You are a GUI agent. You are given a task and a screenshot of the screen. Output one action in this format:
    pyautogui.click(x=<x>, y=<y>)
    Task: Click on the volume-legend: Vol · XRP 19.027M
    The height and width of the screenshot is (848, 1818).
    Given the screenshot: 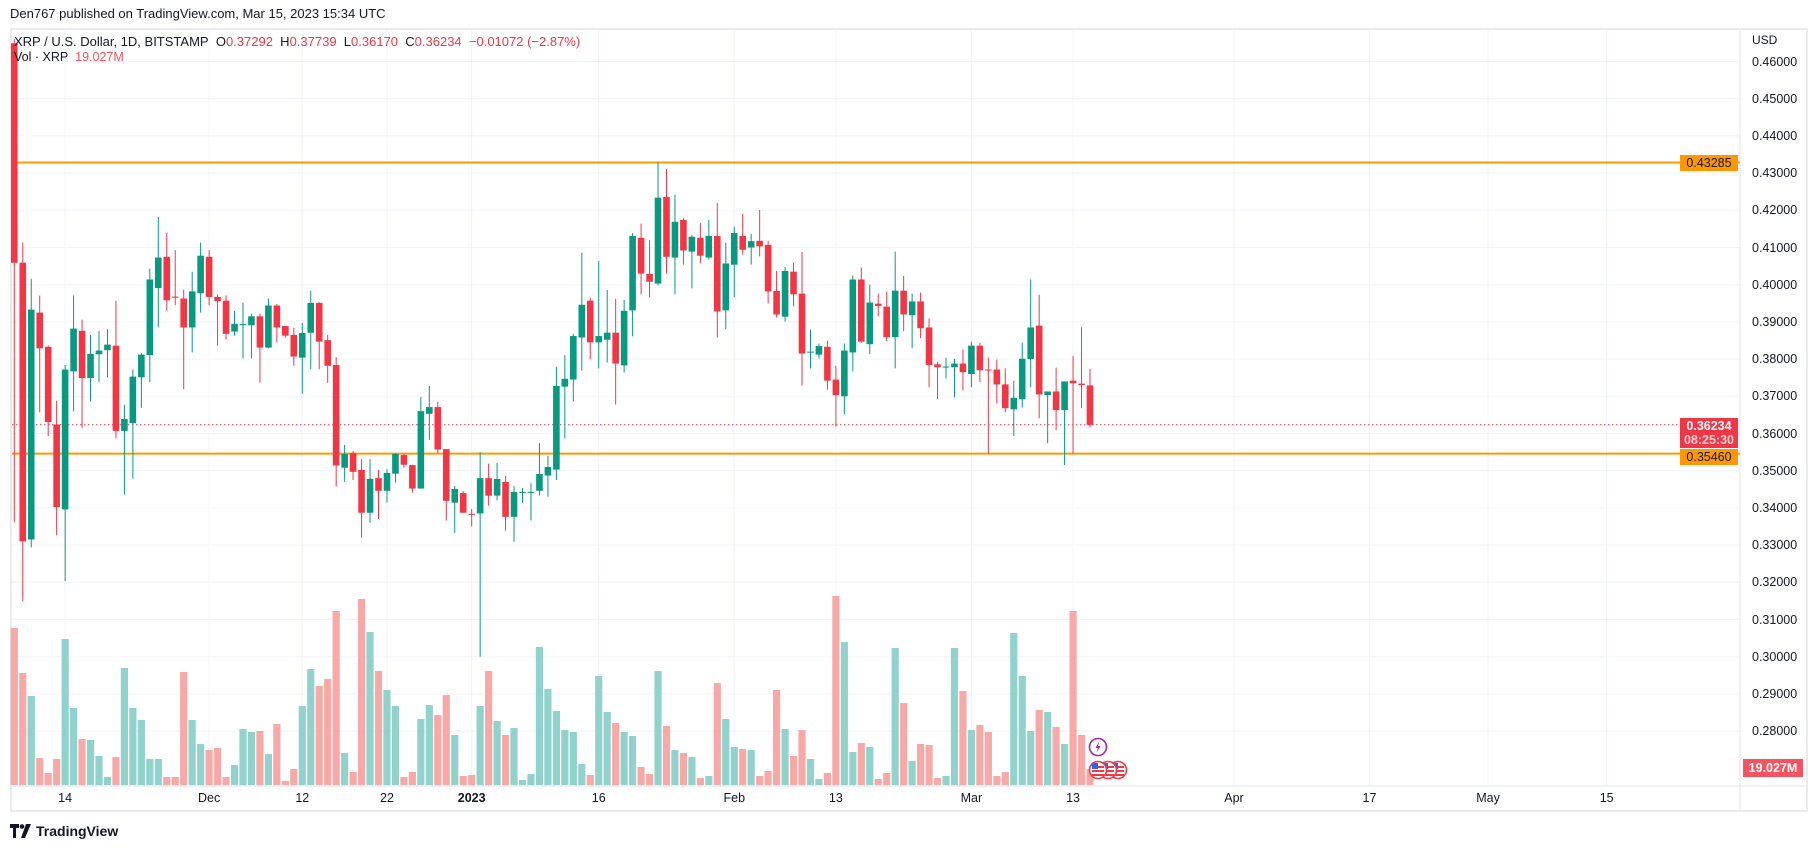 What is the action you would take?
    pyautogui.click(x=69, y=57)
    